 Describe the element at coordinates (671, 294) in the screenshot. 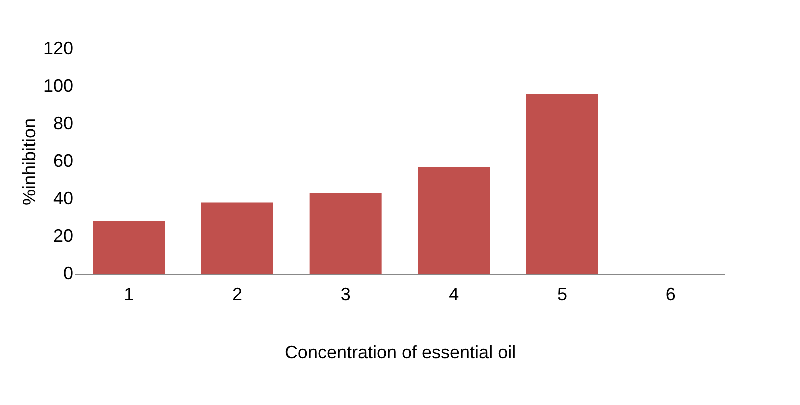

I see `x-tick-label: 6` at that location.